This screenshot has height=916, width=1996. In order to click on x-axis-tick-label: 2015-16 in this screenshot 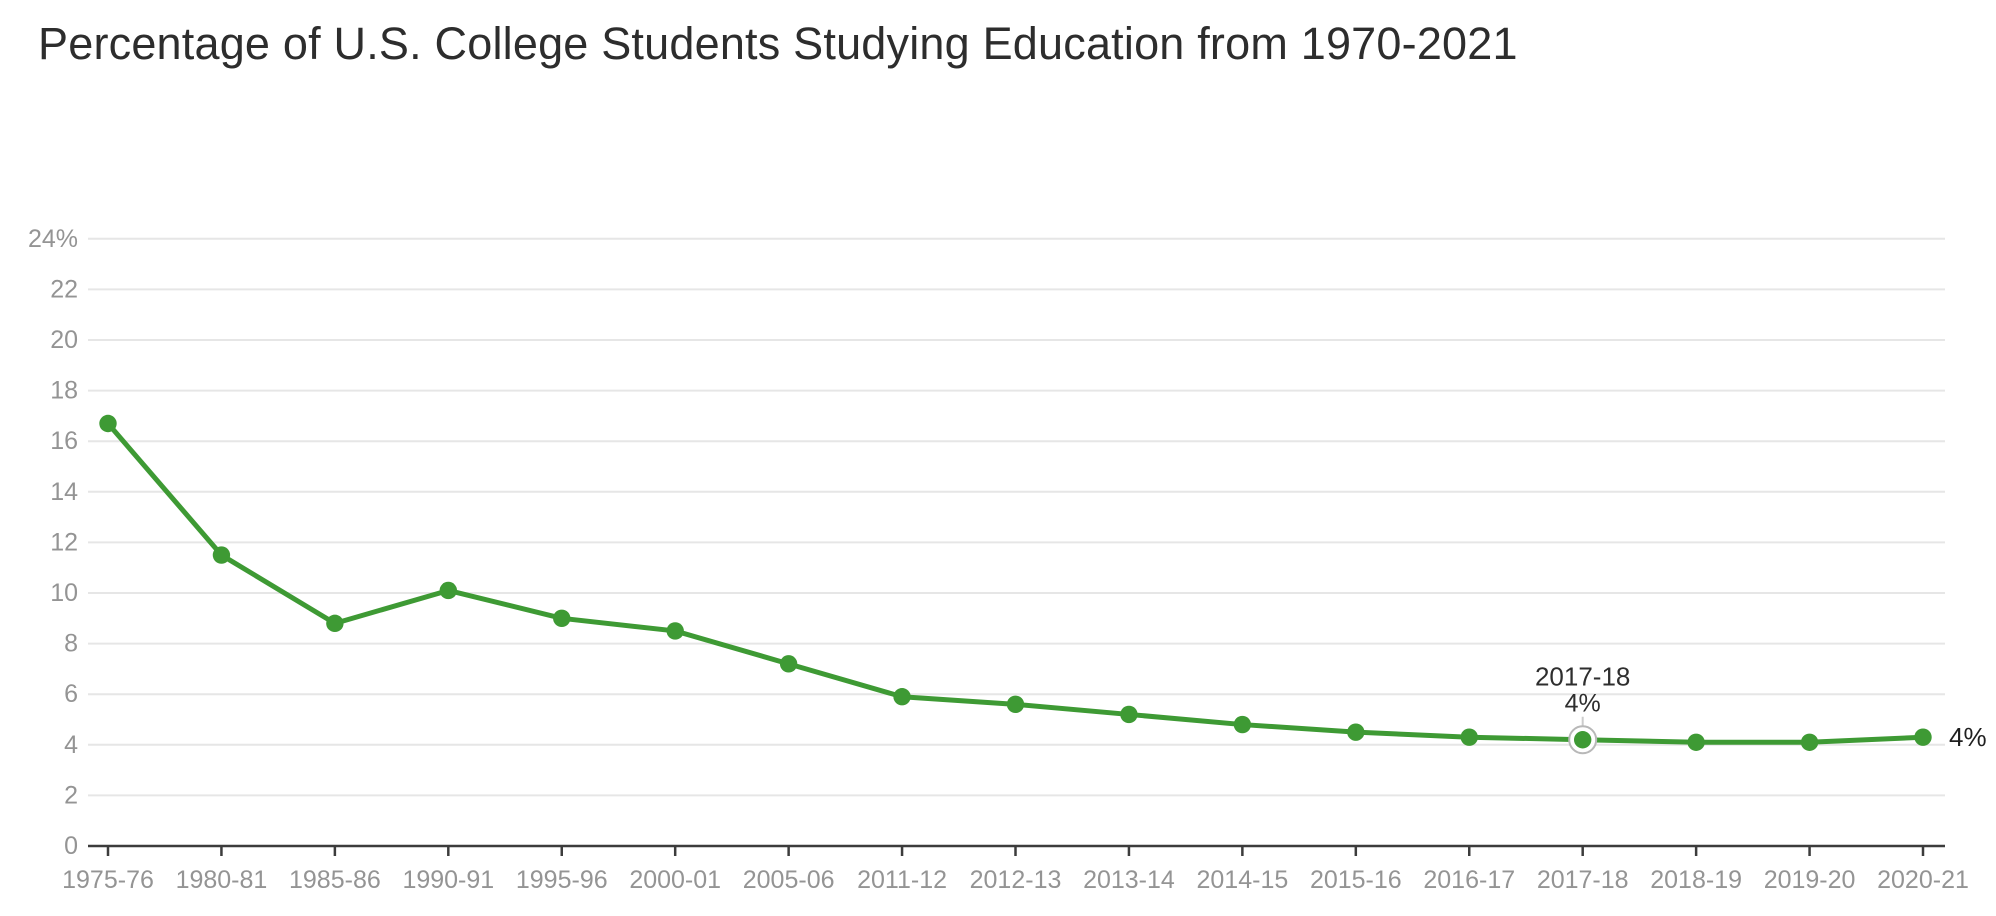, I will do `click(1356, 880)`.